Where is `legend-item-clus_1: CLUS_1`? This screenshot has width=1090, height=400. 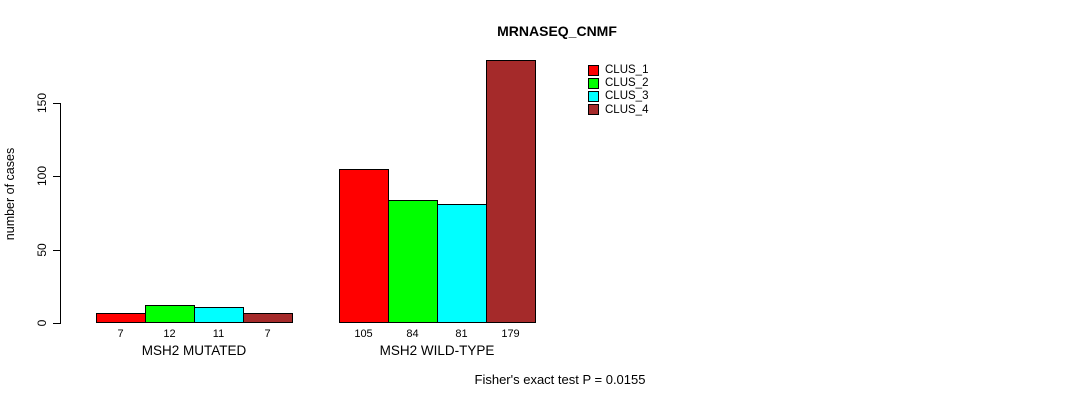
legend-item-clus_1: CLUS_1 is located at coordinates (618, 70).